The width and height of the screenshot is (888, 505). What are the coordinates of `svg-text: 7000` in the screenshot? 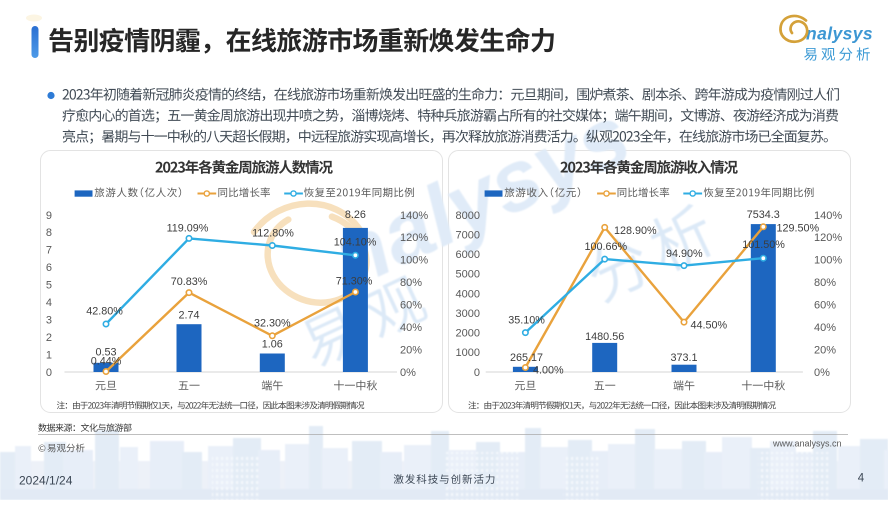 It's located at (468, 235).